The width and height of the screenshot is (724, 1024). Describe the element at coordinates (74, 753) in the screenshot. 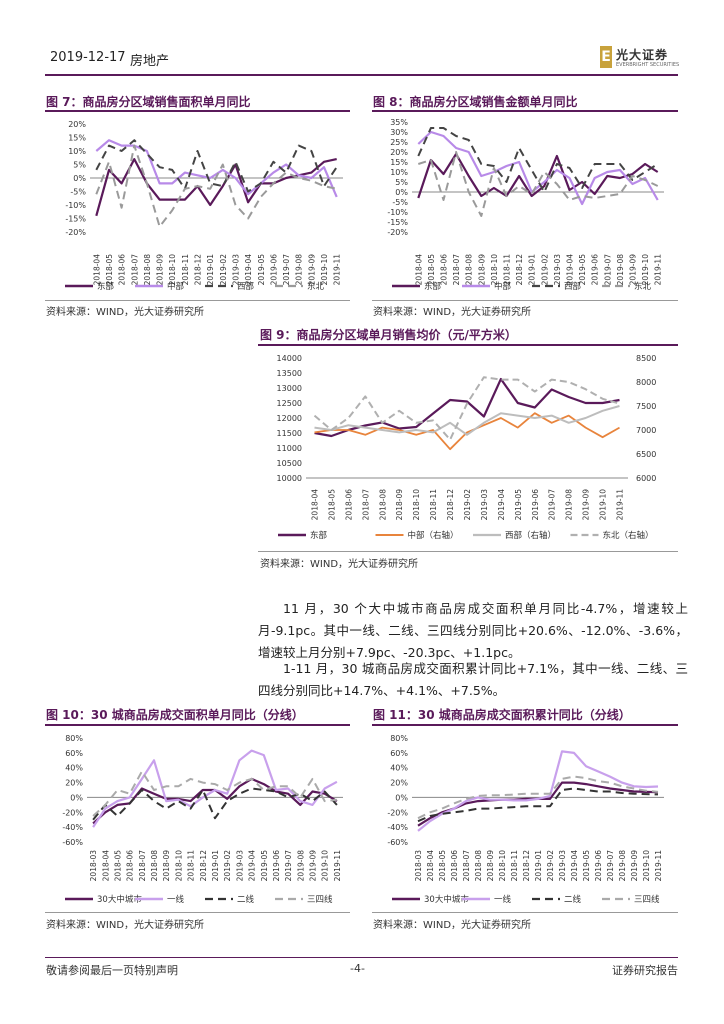

I see `y-tick-label: 60%` at that location.